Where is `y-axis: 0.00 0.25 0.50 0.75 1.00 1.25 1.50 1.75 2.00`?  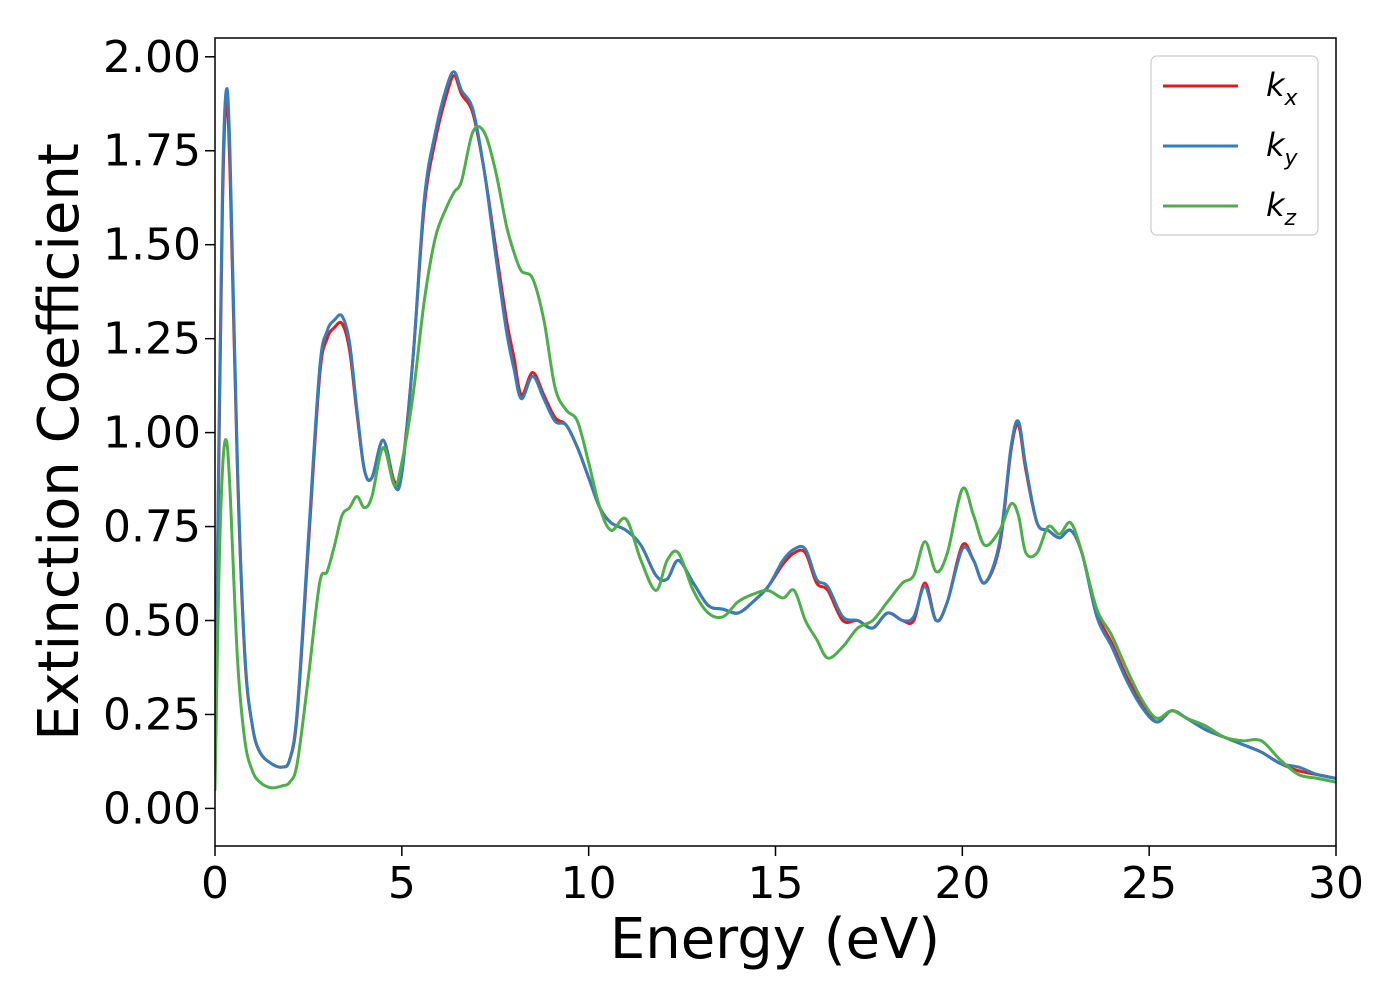 y-axis: 0.00 0.25 0.50 0.75 1.00 1.25 1.50 1.75 2.00 is located at coordinates (159, 433).